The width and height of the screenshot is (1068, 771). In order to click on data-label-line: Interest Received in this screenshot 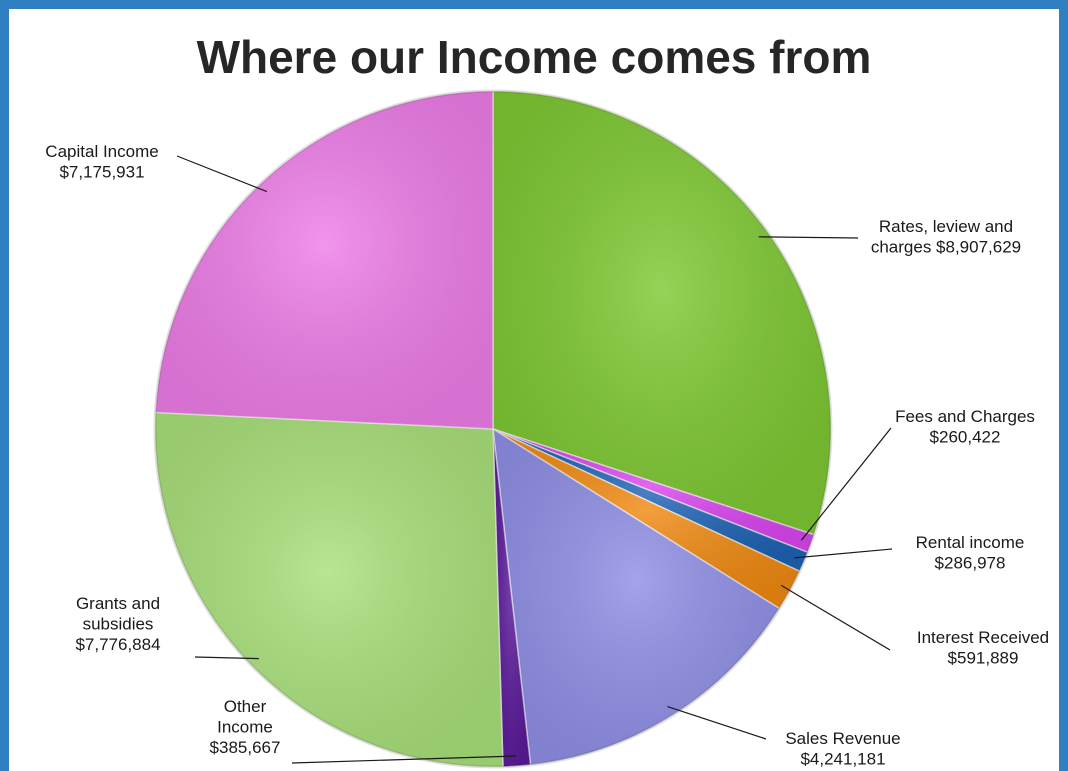, I will do `click(983, 637)`.